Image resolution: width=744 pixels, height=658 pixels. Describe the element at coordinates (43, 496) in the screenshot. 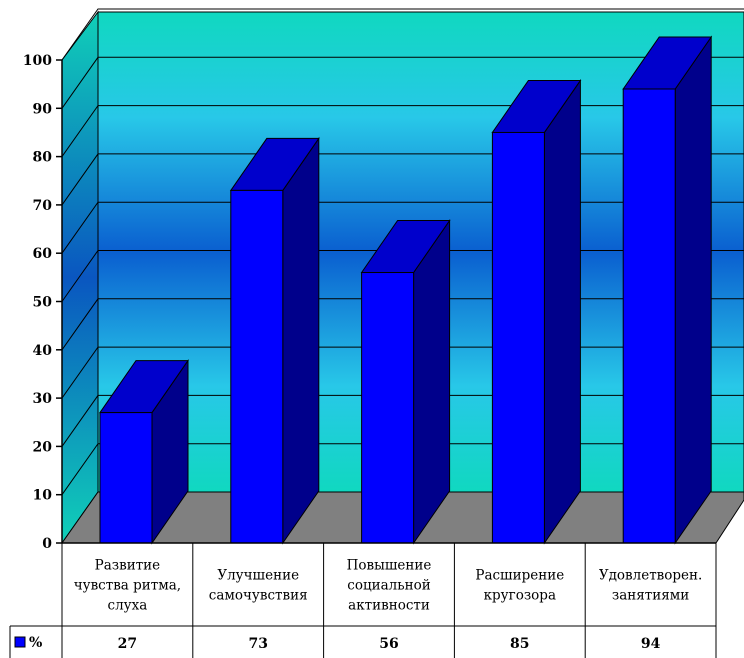

I see `y-tick-label-10: 10` at that location.